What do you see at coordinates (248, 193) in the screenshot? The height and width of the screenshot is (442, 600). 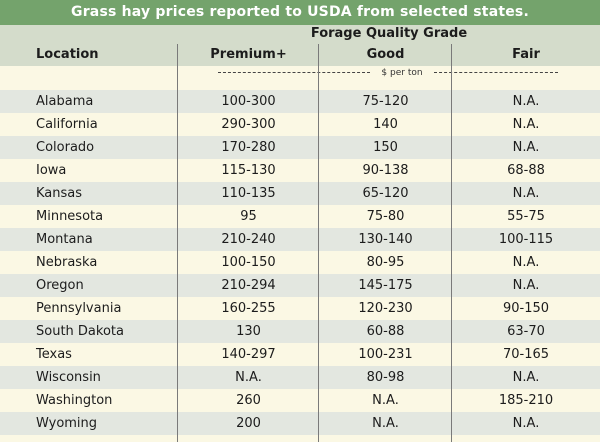 I see `premium-price-cell: 110-135` at bounding box center [248, 193].